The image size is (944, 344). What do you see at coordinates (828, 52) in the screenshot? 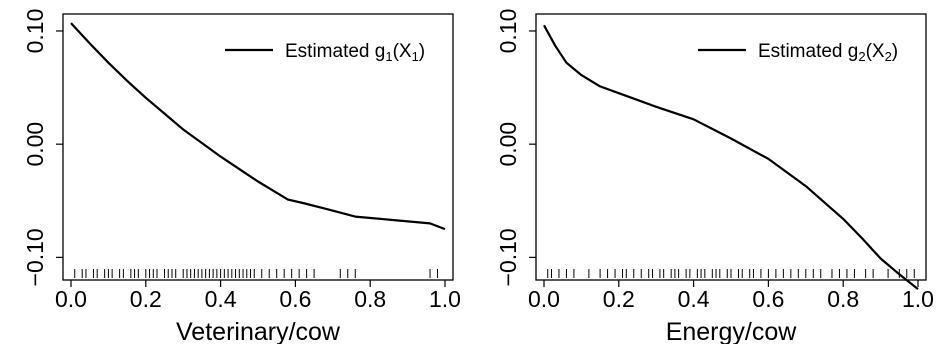
I see `legend-label: Estimated g2(X2)` at bounding box center [828, 52].